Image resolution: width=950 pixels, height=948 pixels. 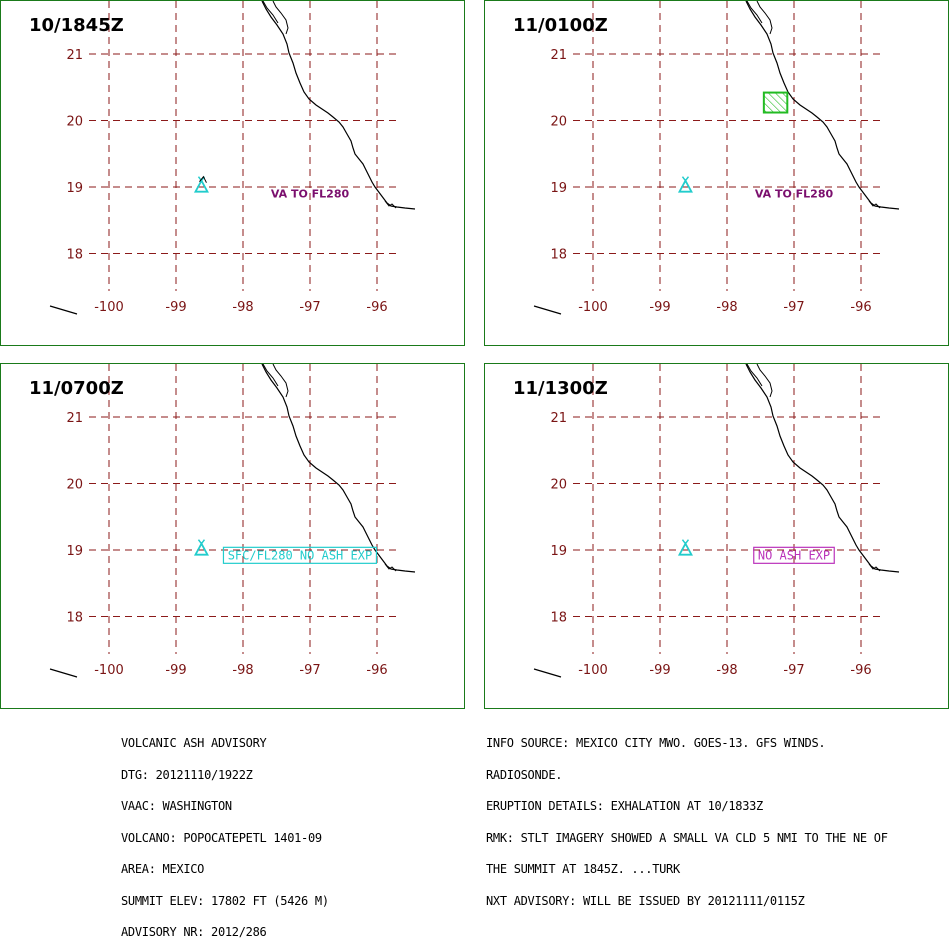 I want to click on observed-ash-outline, so click(x=203, y=179).